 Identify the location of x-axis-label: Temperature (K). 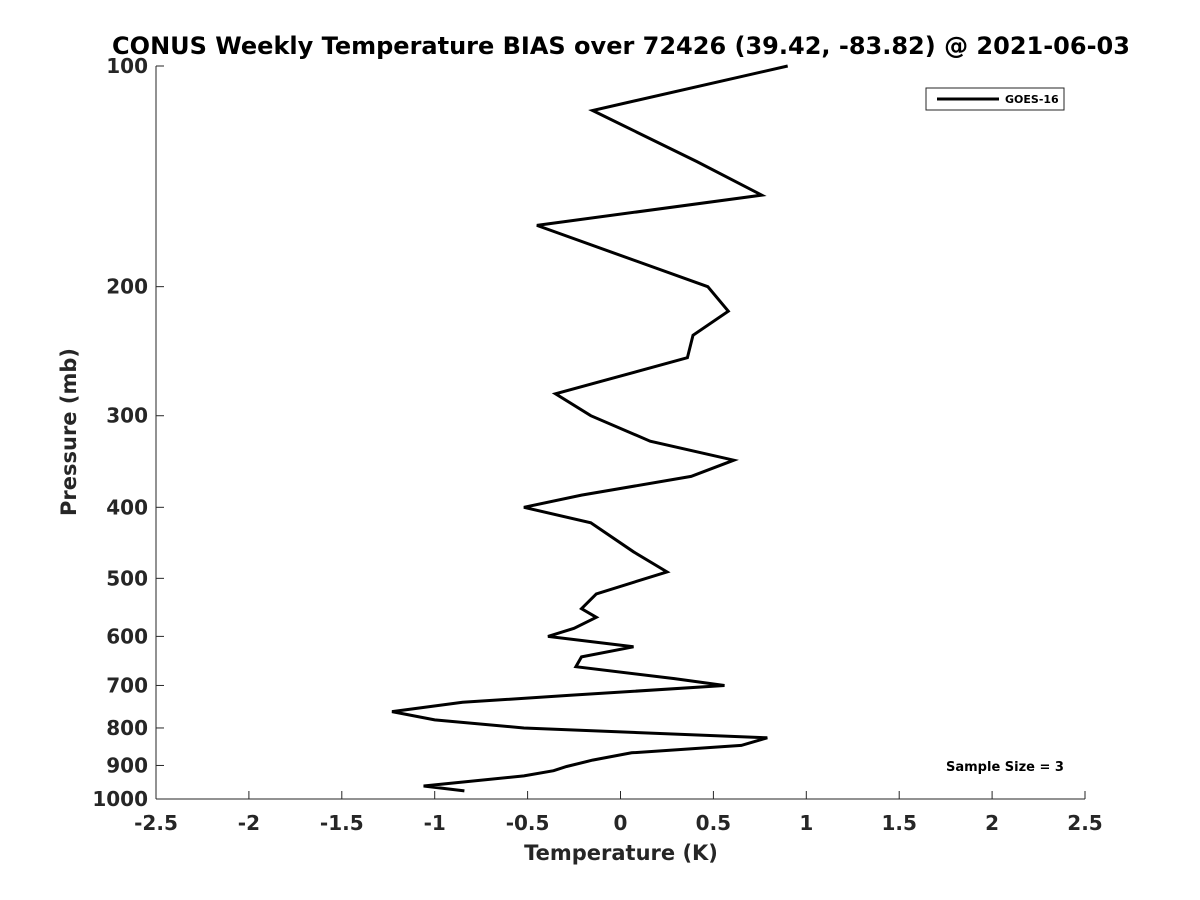
(621, 853).